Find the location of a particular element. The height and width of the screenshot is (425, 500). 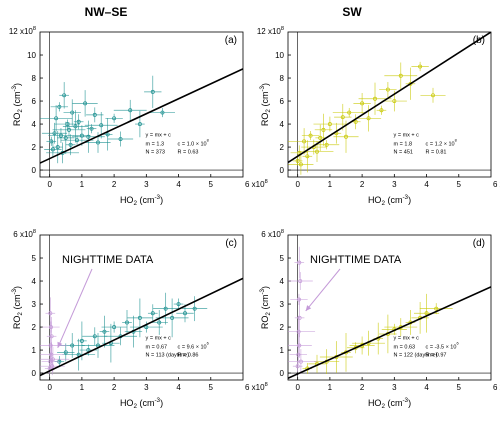

fit-intercept: c = -3.5 × 106 is located at coordinates (442, 345).